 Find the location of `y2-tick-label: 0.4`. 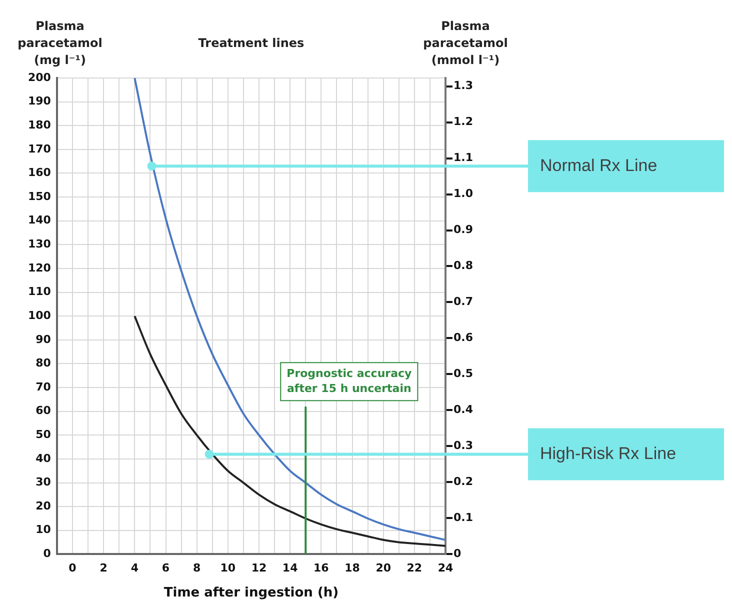

y2-tick-label: 0.4 is located at coordinates (464, 409).